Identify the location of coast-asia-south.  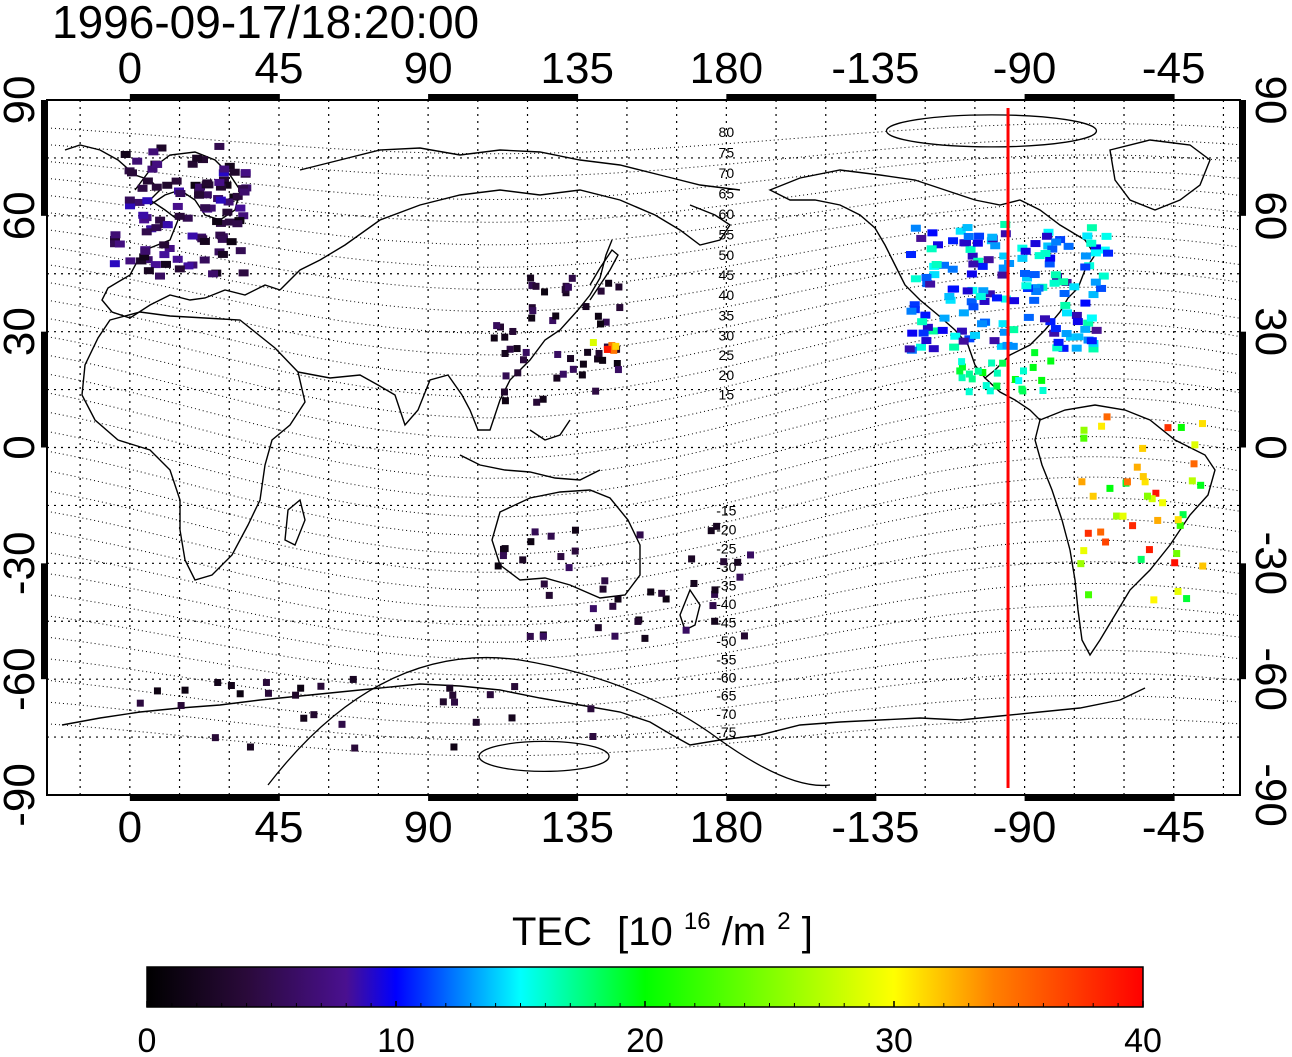
(455, 335).